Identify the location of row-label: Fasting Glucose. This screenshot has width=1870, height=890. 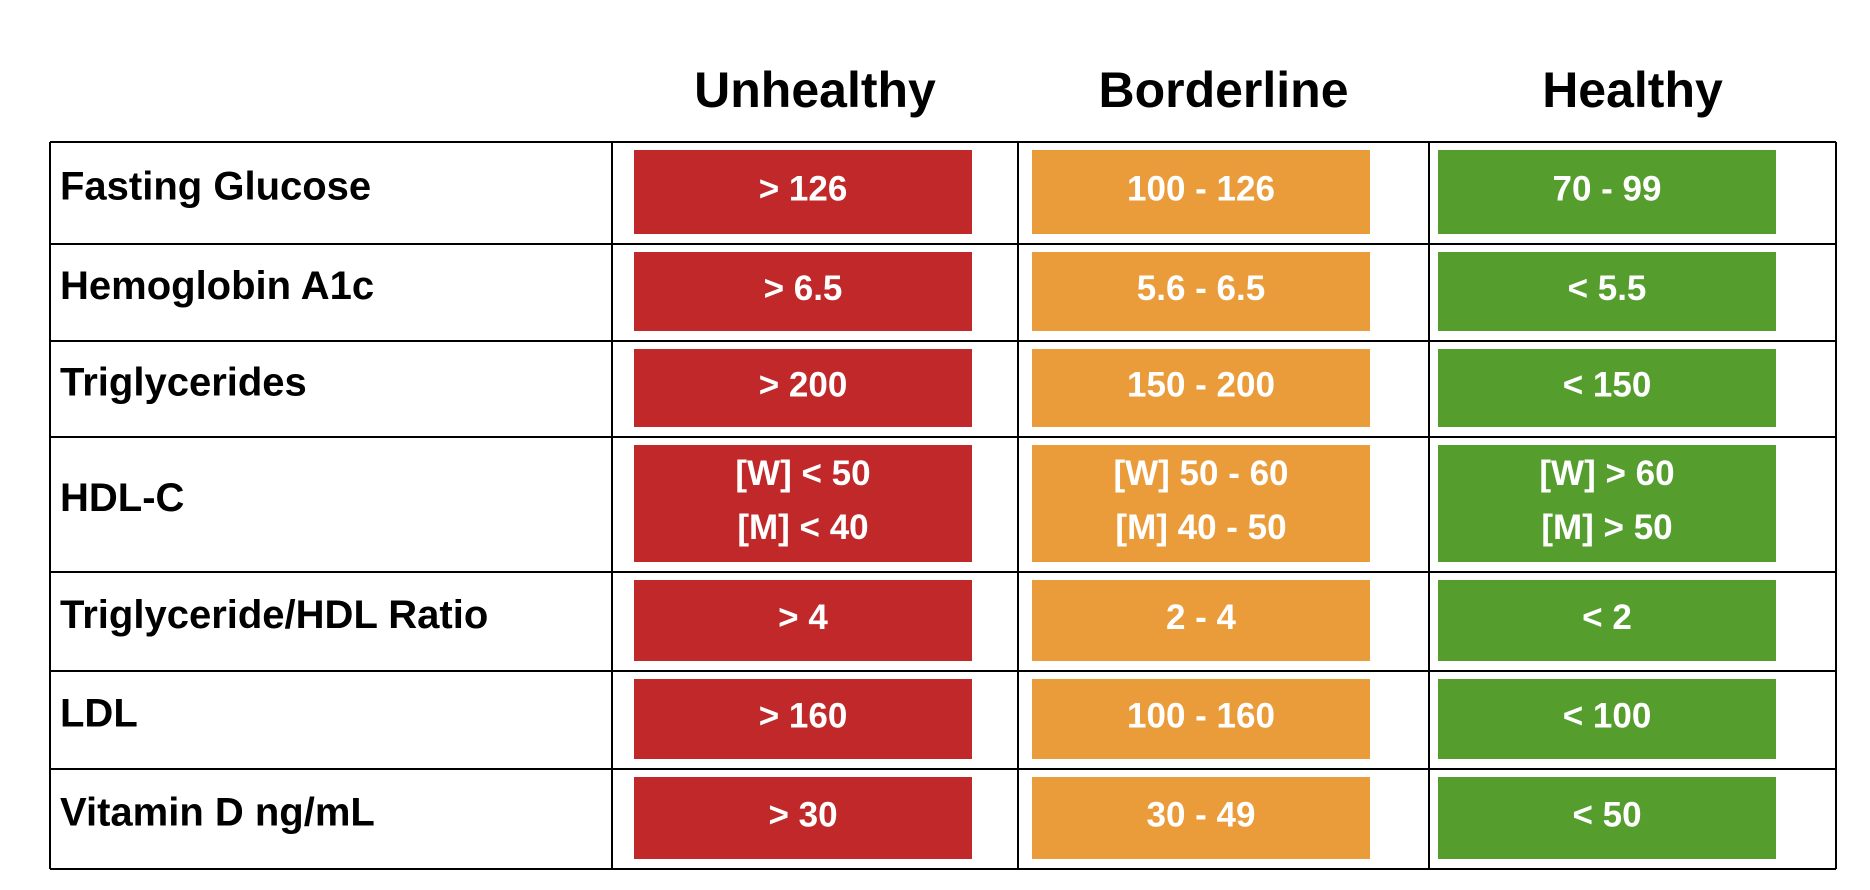
(215, 187).